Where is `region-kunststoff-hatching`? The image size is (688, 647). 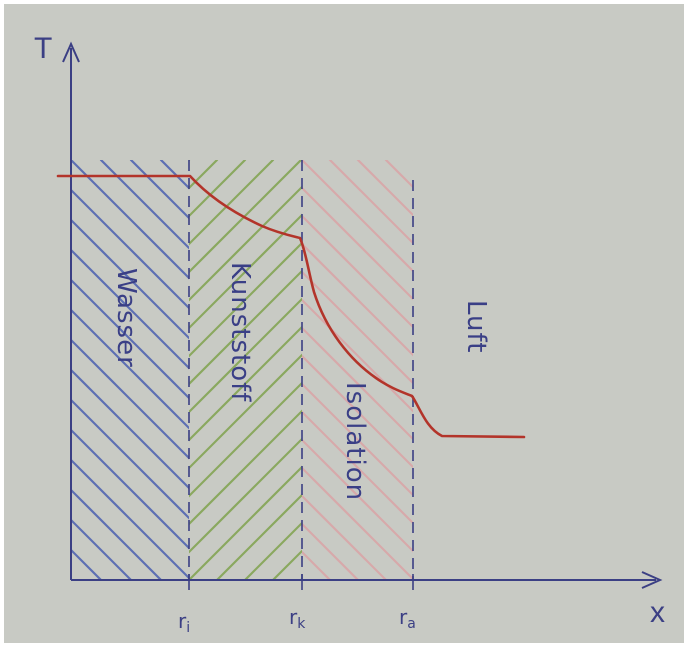
region-kunststoff-hatching is located at coordinates (245, 370).